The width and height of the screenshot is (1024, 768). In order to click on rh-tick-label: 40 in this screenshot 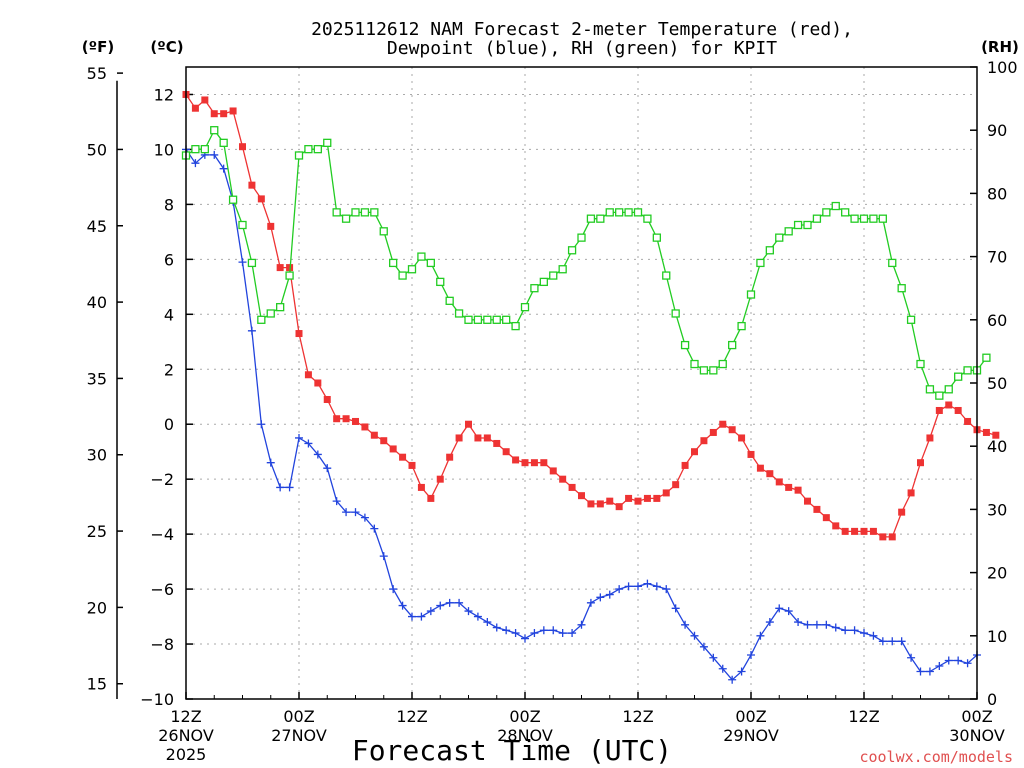, I will do `click(997, 446)`.